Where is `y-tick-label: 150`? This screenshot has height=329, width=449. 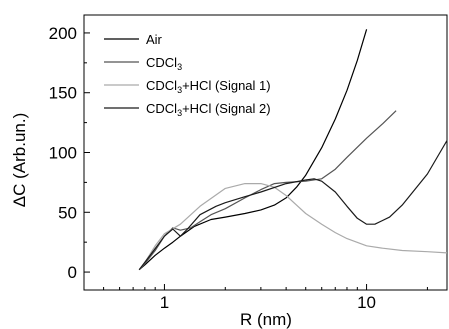
y-tick-label: 150 is located at coordinates (63, 93).